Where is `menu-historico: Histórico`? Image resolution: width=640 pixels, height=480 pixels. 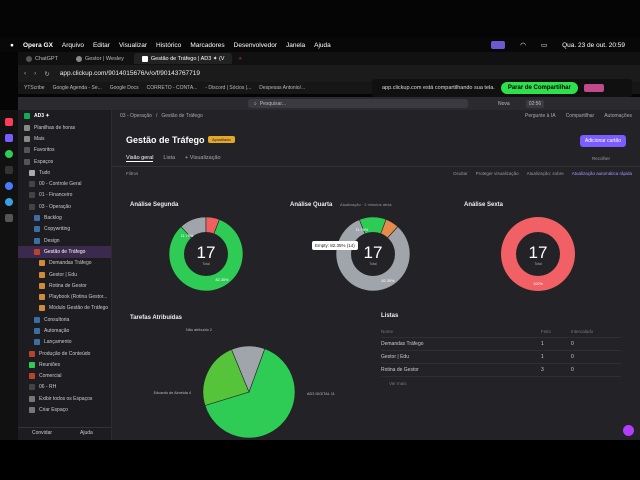 menu-historico: Histórico is located at coordinates (168, 45).